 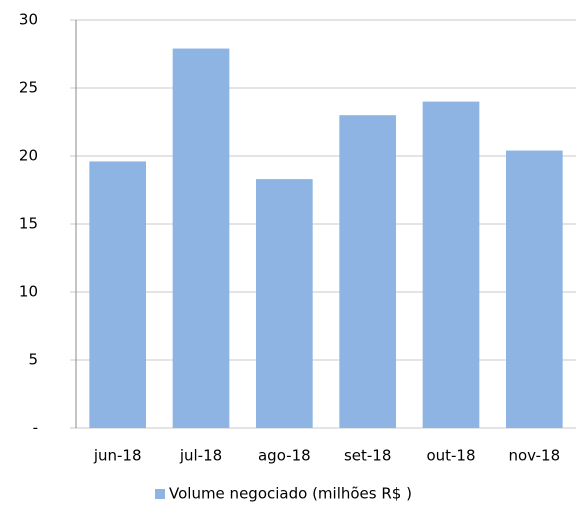 I want to click on x-tick-label: set-18, so click(x=367, y=456).